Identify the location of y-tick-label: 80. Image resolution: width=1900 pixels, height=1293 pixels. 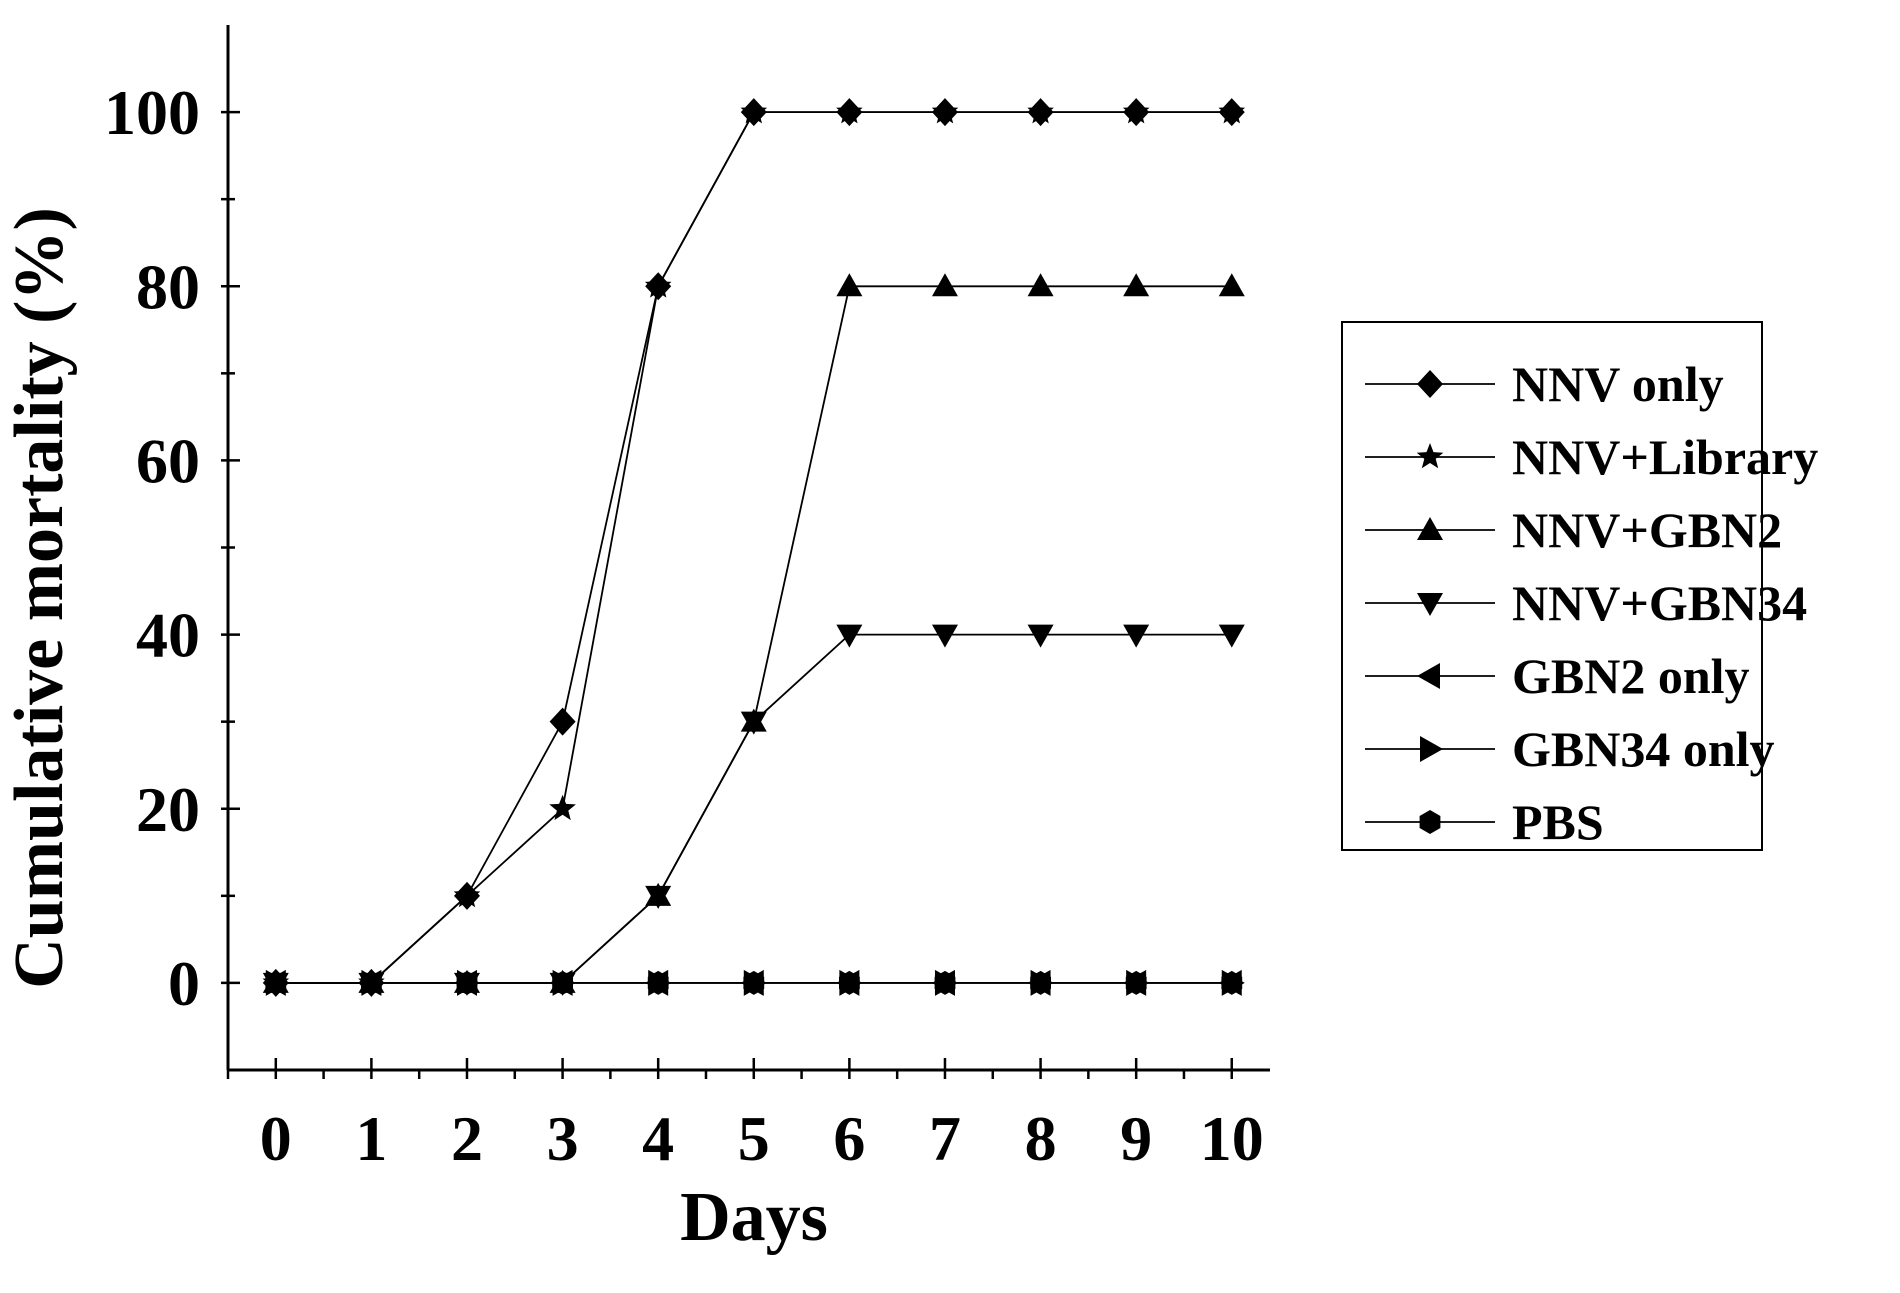
(168, 286).